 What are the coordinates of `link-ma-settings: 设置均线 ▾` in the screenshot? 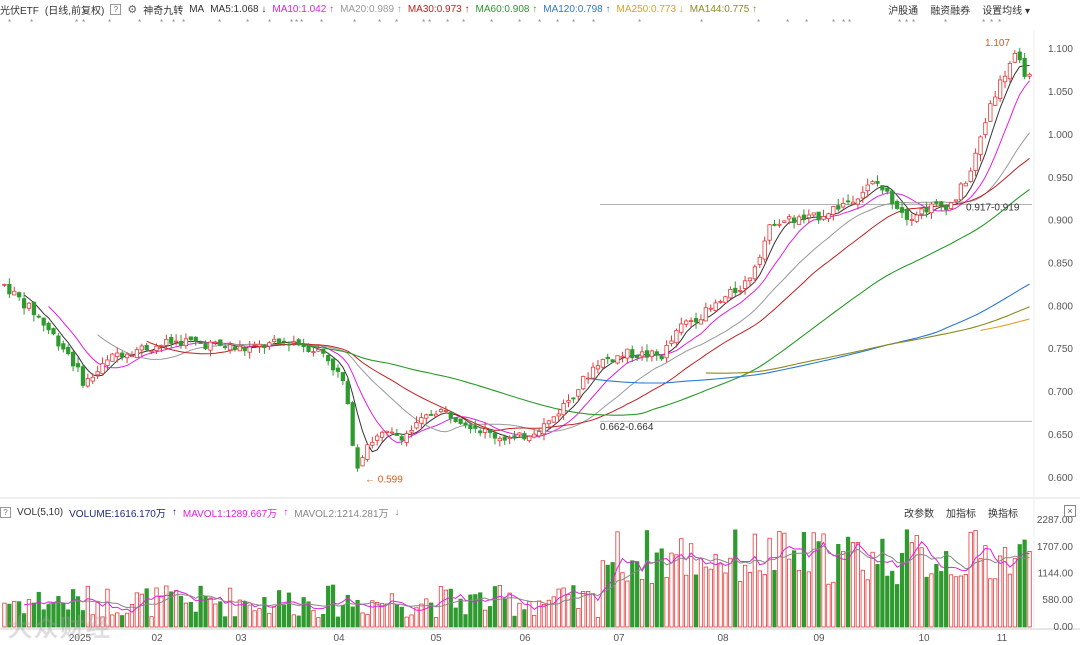 It's located at (1006, 11).